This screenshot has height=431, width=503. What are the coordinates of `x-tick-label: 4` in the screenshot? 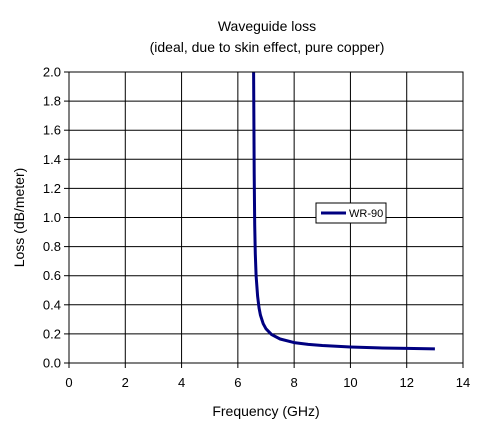 It's located at (181, 382).